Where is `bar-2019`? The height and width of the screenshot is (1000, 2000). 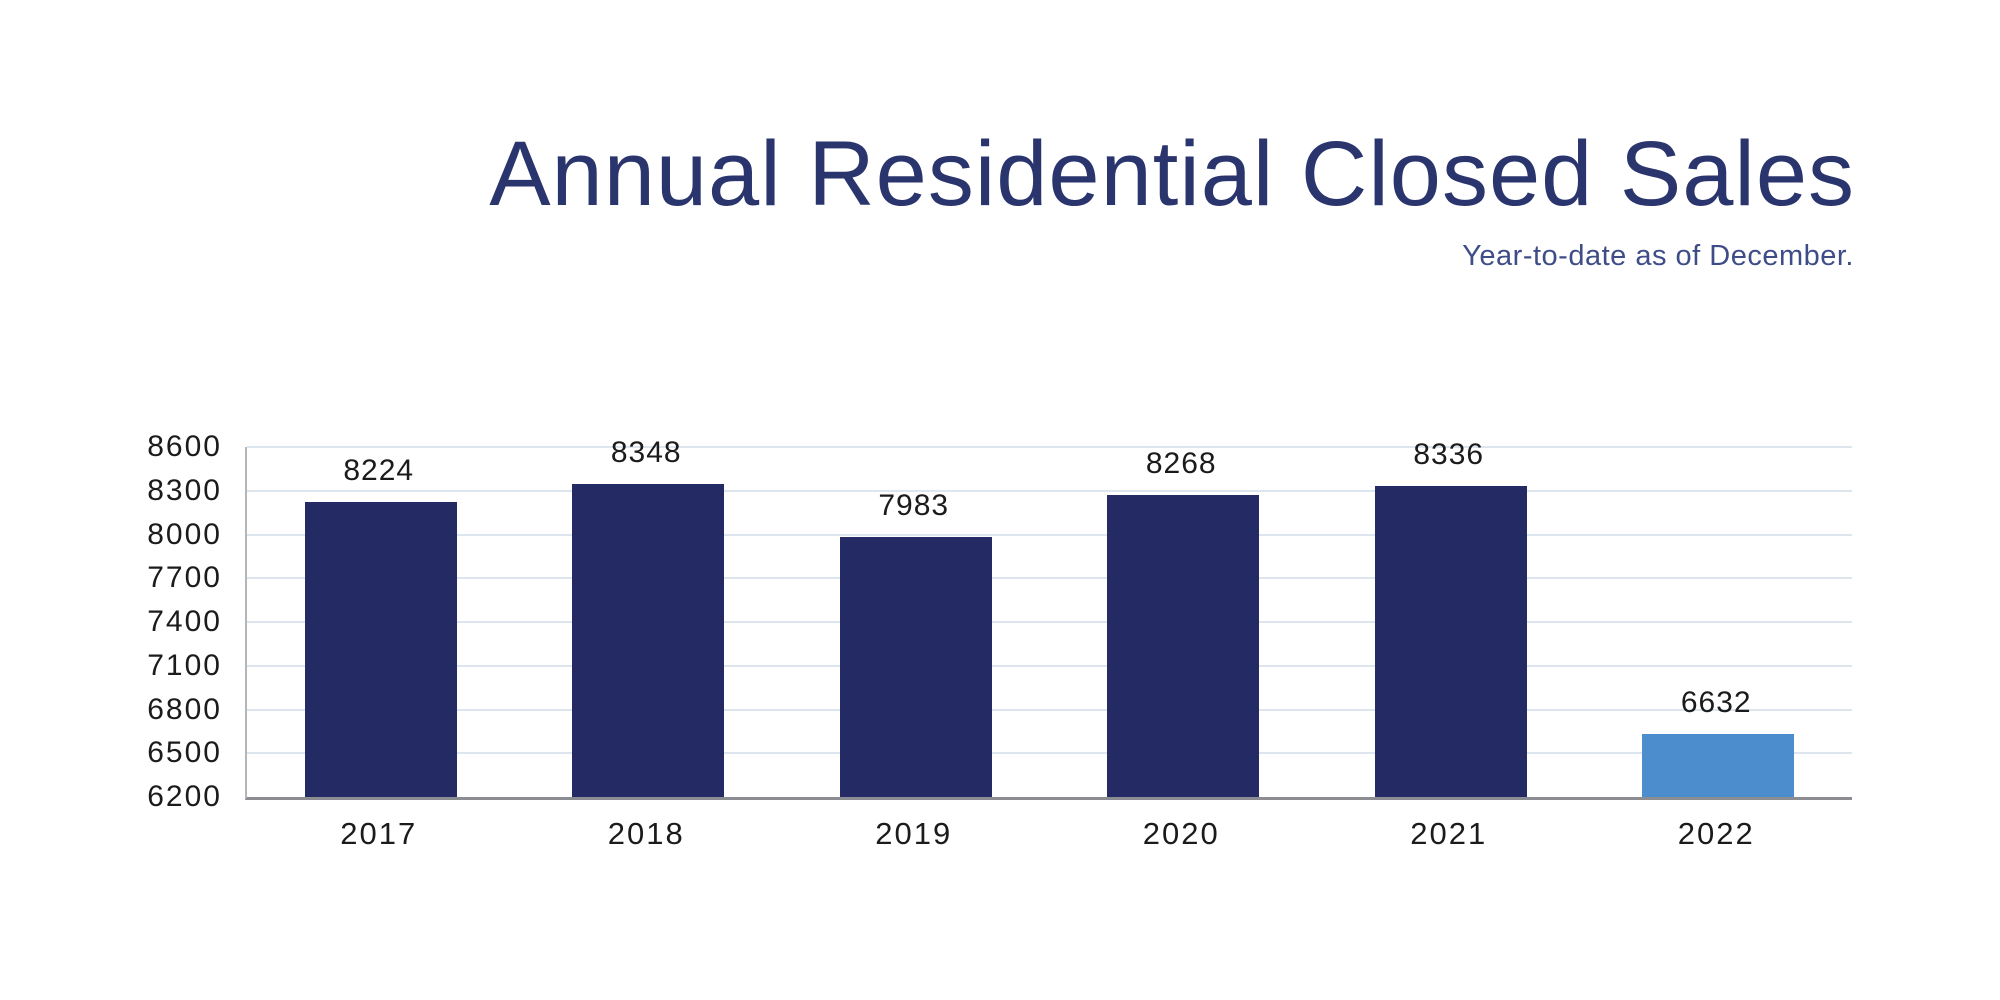
bar-2019 is located at coordinates (915, 666).